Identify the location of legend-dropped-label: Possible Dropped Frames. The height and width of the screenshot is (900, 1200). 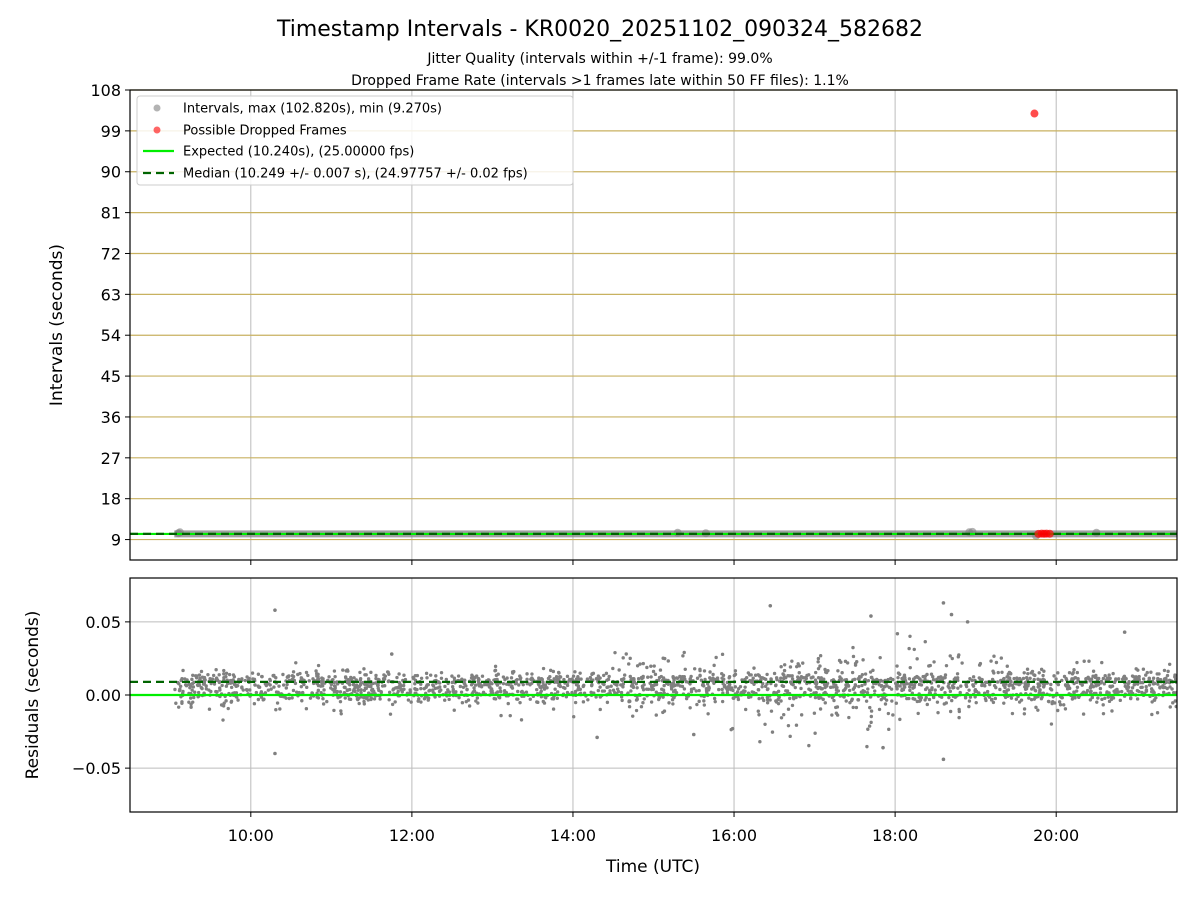
(265, 131).